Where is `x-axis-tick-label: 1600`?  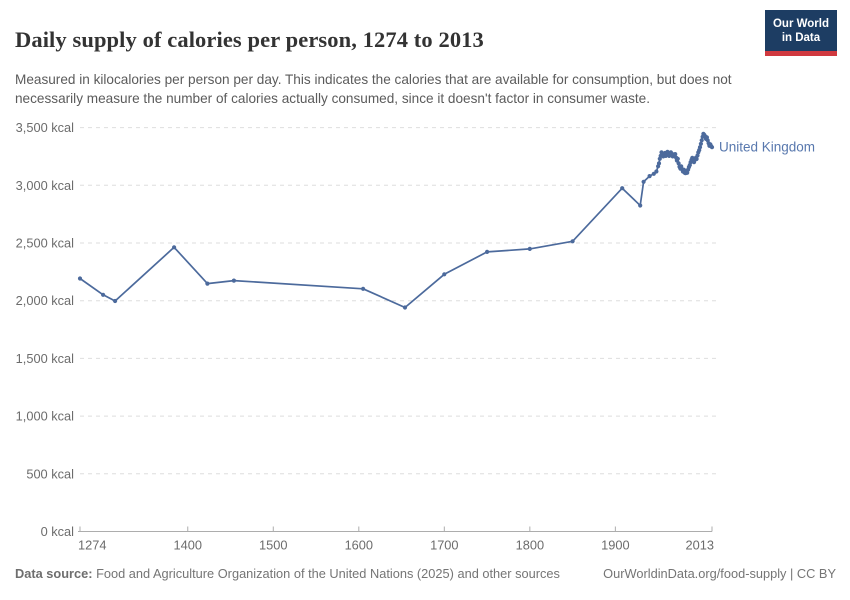
x-axis-tick-label: 1600 is located at coordinates (359, 545).